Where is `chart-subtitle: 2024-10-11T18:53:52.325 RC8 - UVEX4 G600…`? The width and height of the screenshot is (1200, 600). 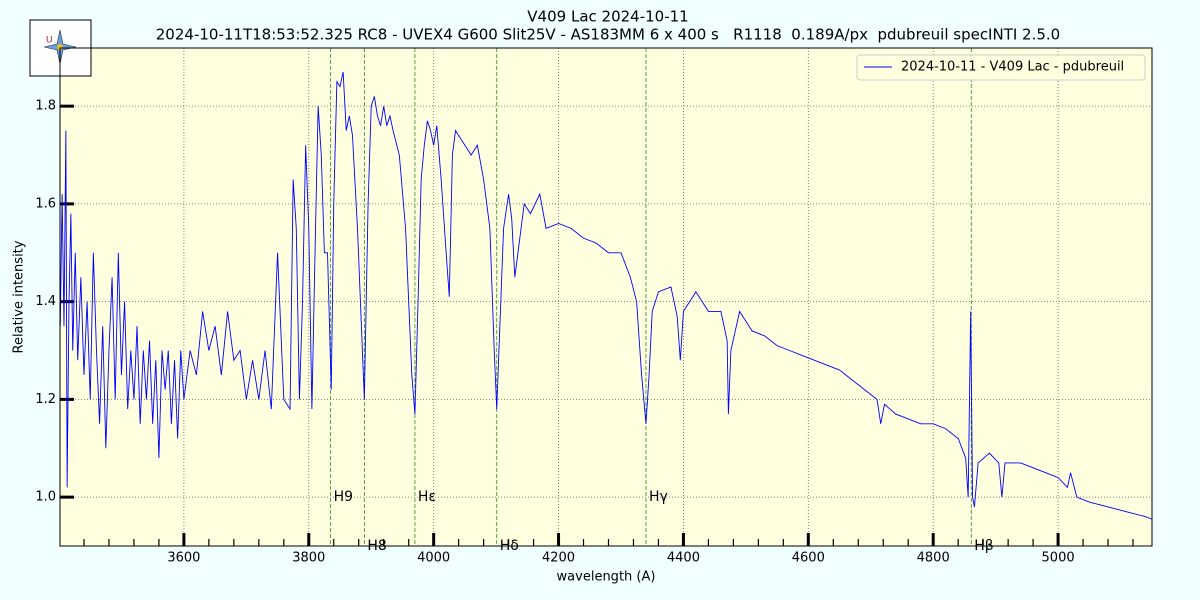
chart-subtitle: 2024-10-11T18:53:52.325 RC8 - UVEX4 G600… is located at coordinates (608, 35).